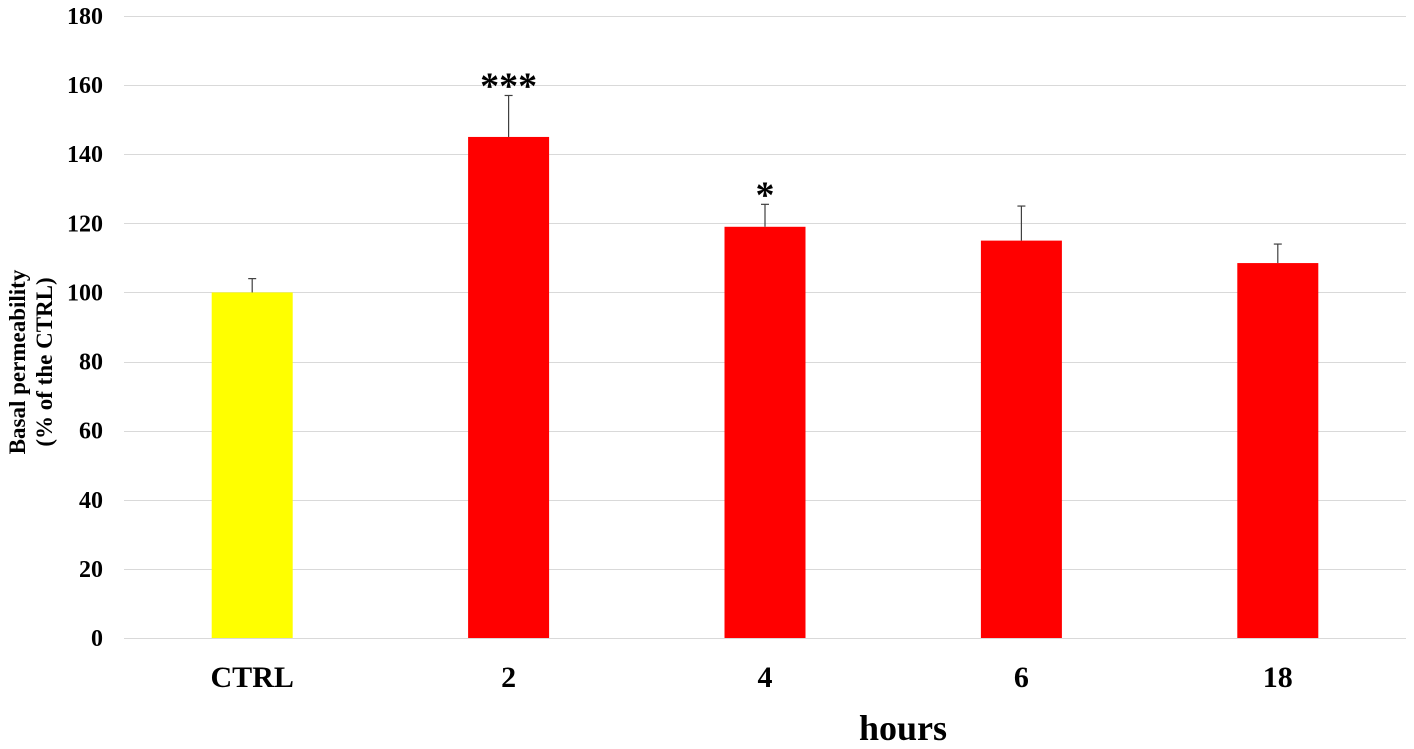 This screenshot has width=1414, height=749. I want to click on x-tick-label-ctrl: CTRL, so click(252, 677).